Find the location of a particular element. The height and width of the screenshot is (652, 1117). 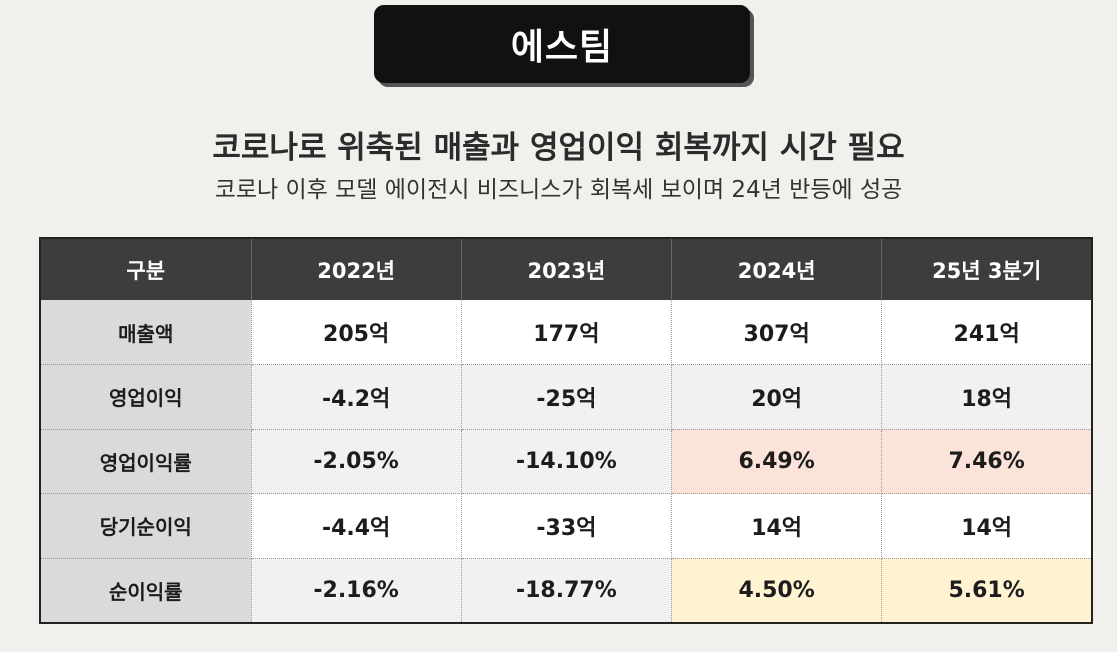

row-label: 영업이익 is located at coordinates (146, 397).